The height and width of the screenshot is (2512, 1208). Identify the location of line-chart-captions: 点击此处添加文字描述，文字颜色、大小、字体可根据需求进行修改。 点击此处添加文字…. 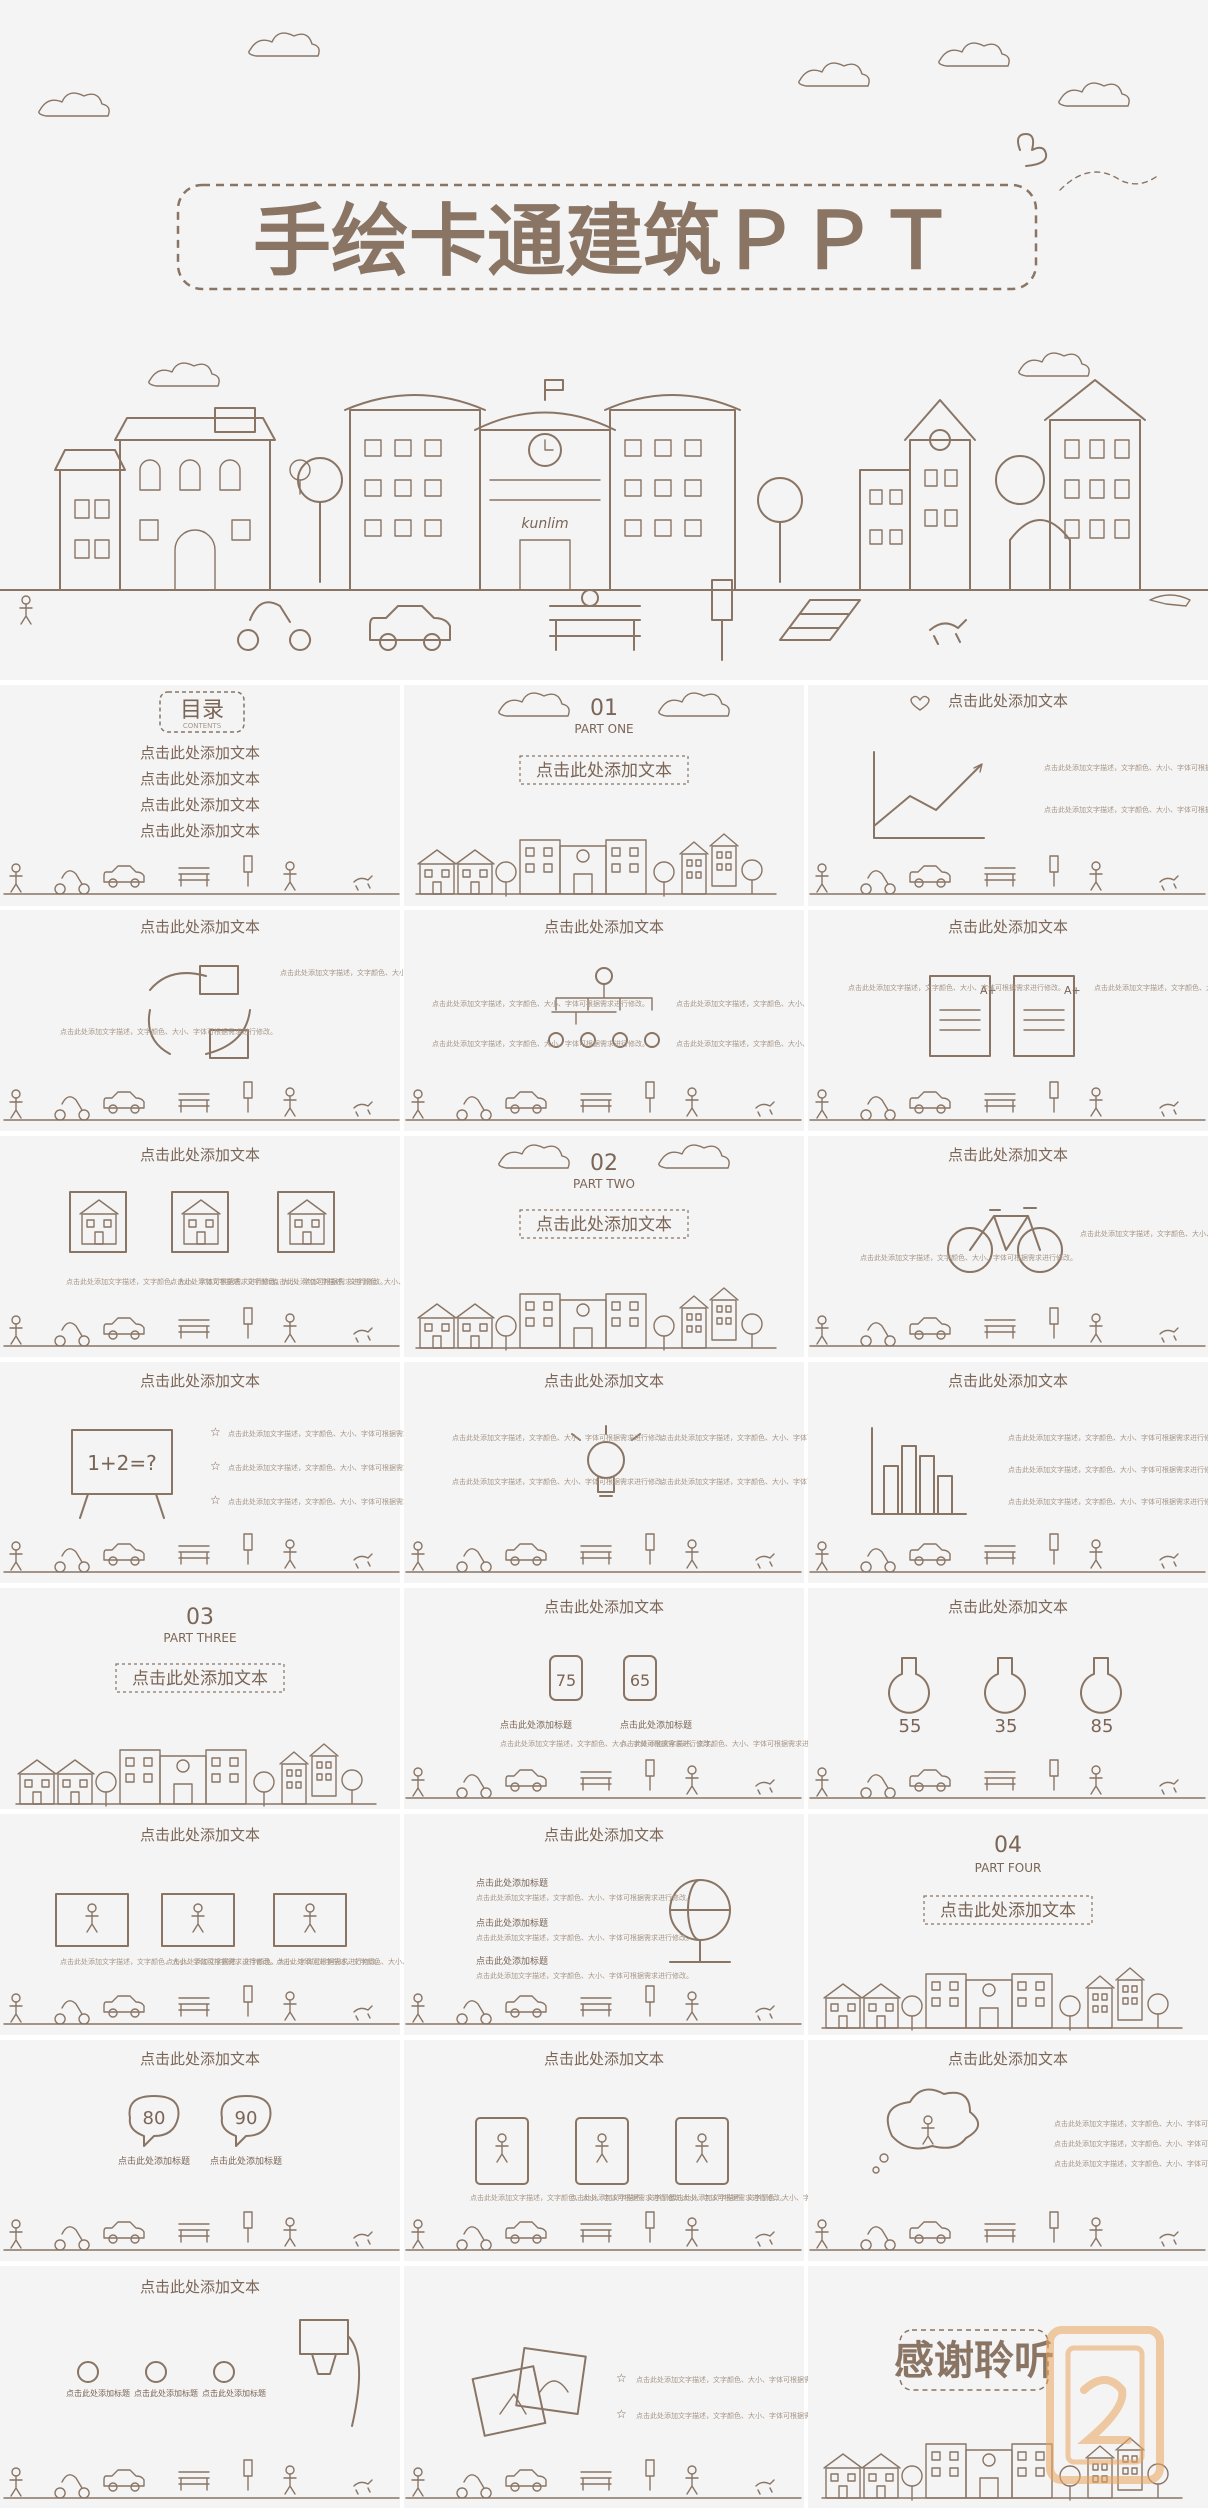
(1126, 788).